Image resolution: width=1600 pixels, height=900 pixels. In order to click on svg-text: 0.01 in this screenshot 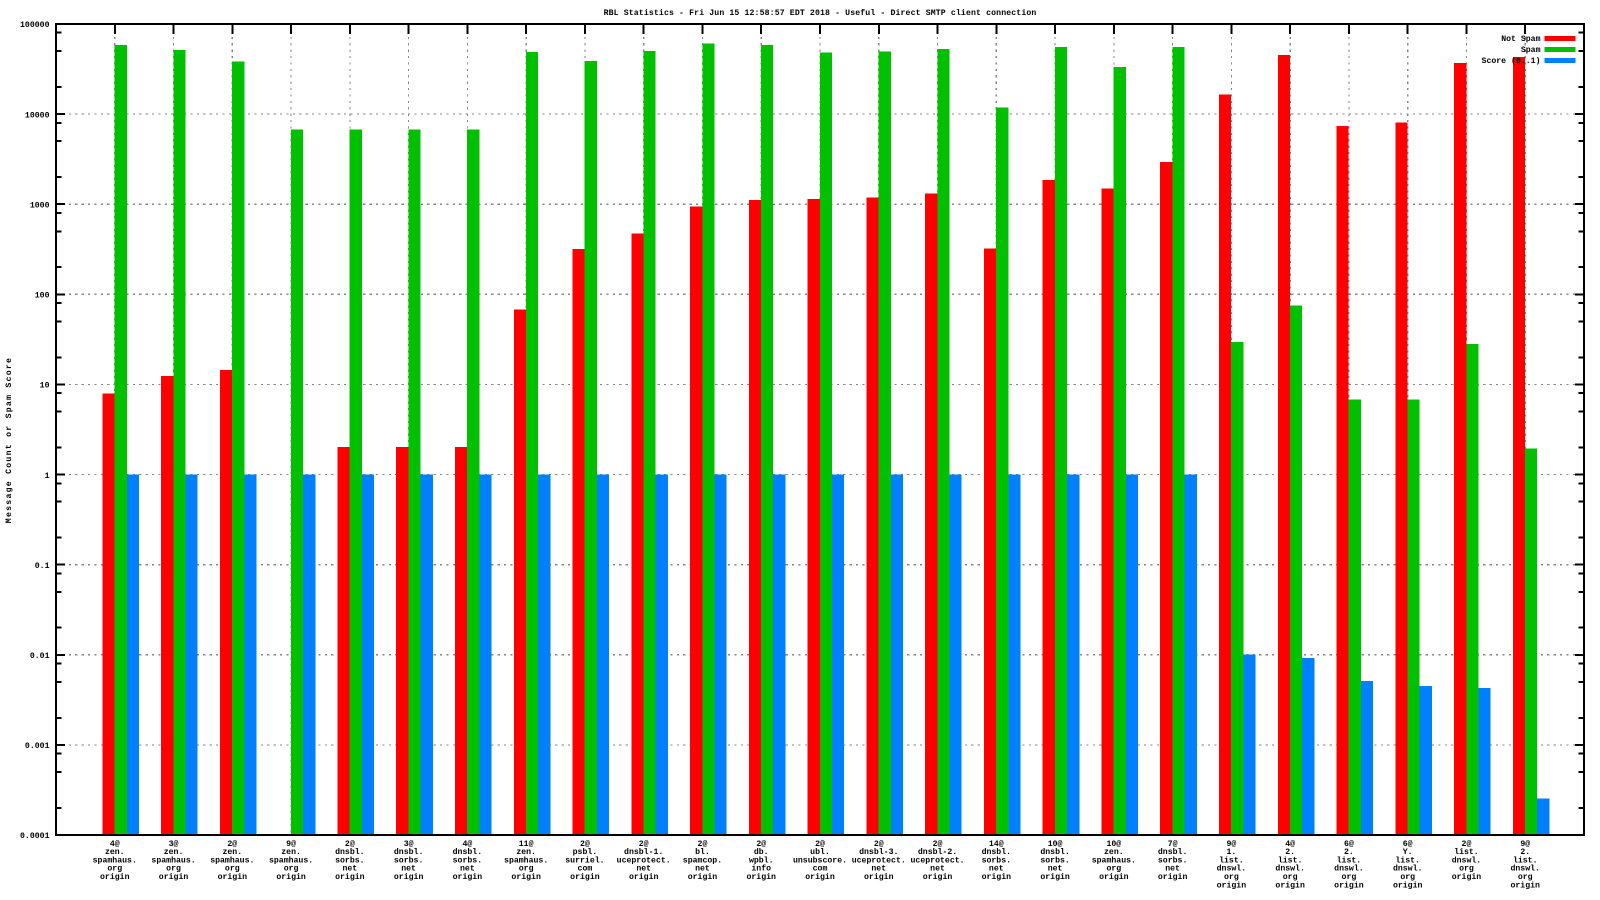, I will do `click(40, 656)`.